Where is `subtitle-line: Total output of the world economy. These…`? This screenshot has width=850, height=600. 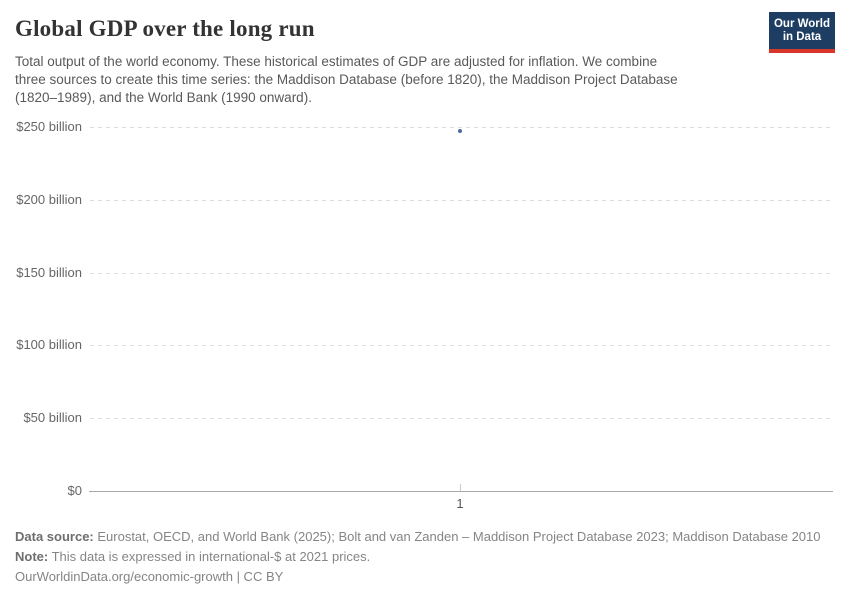 subtitle-line: Total output of the world economy. These… is located at coordinates (336, 61).